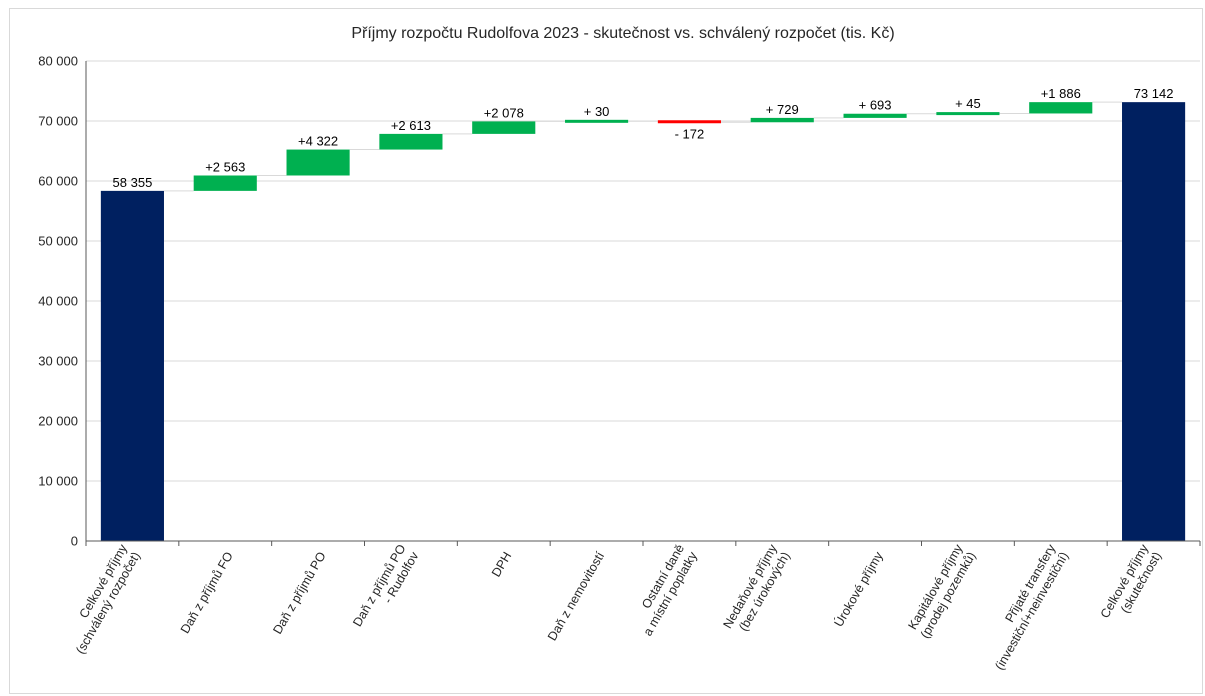 This screenshot has height=696, width=1205. I want to click on category-label: Daň z příjmů PO, so click(299, 592).